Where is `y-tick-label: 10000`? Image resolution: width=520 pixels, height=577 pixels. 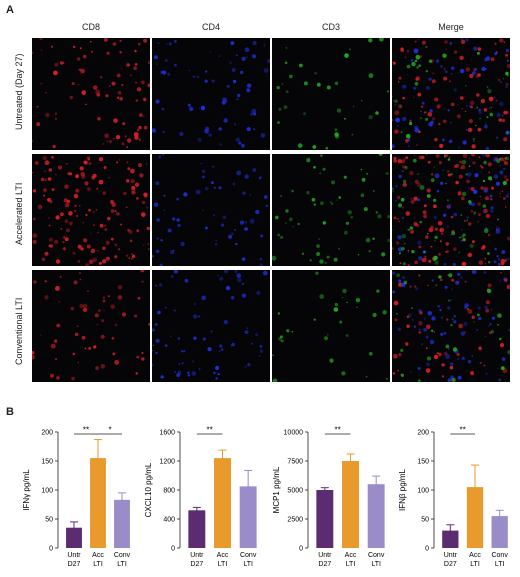
y-tick-label: 10000 is located at coordinates (294, 433).